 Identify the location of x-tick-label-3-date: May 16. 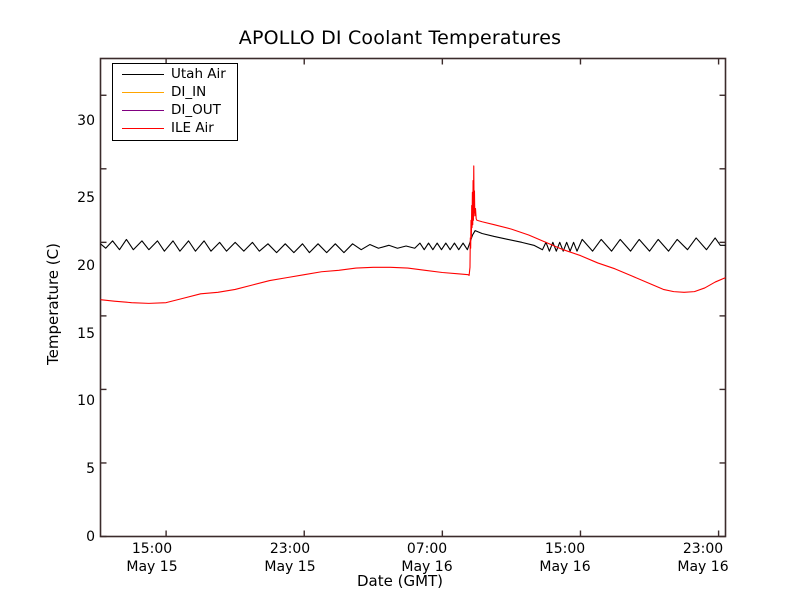
(565, 567).